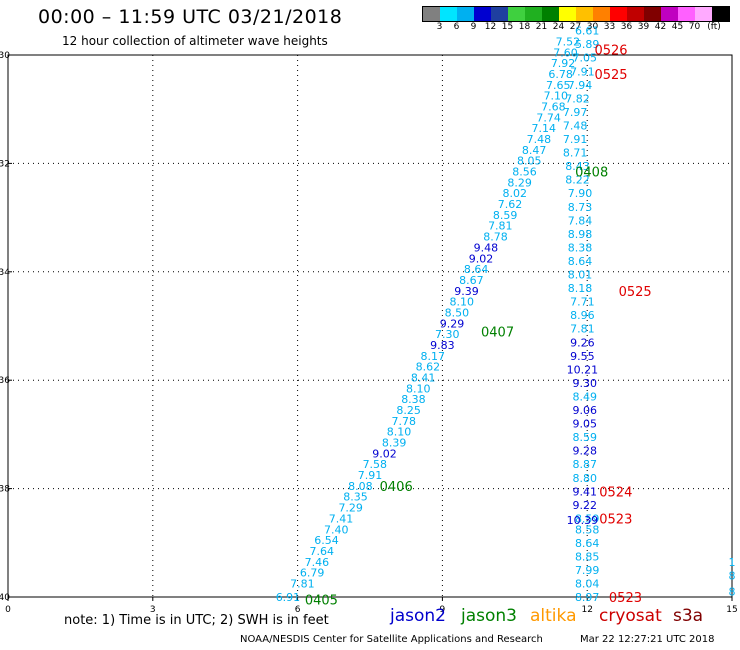 Image resolution: width=740 pixels, height=650 pixels. What do you see at coordinates (423, 377) in the screenshot?
I see `swh-value-jason3: 8.41` at bounding box center [423, 377].